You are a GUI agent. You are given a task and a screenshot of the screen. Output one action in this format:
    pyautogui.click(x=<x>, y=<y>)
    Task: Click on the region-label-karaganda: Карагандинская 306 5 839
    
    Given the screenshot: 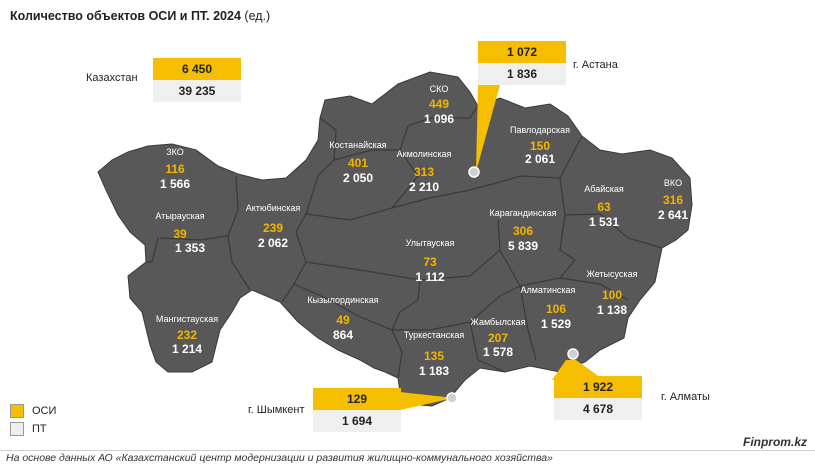 What is the action you would take?
    pyautogui.click(x=522, y=230)
    